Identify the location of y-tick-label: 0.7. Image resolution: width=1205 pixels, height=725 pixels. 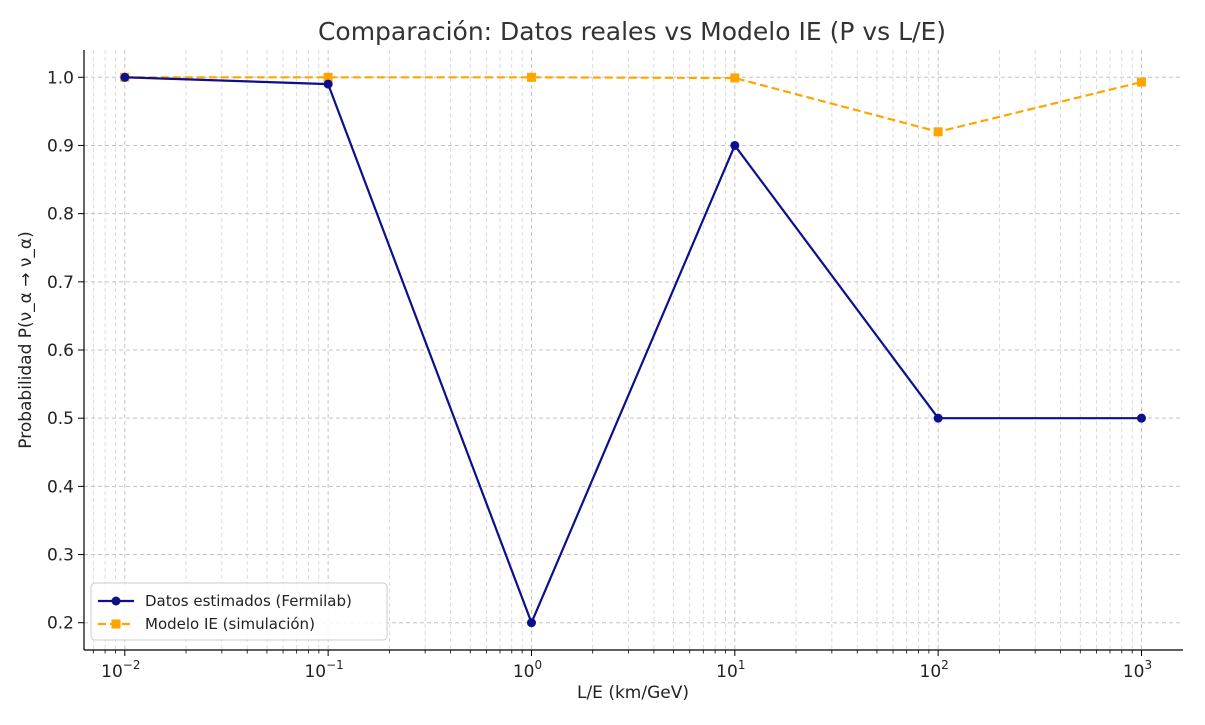
(60, 283).